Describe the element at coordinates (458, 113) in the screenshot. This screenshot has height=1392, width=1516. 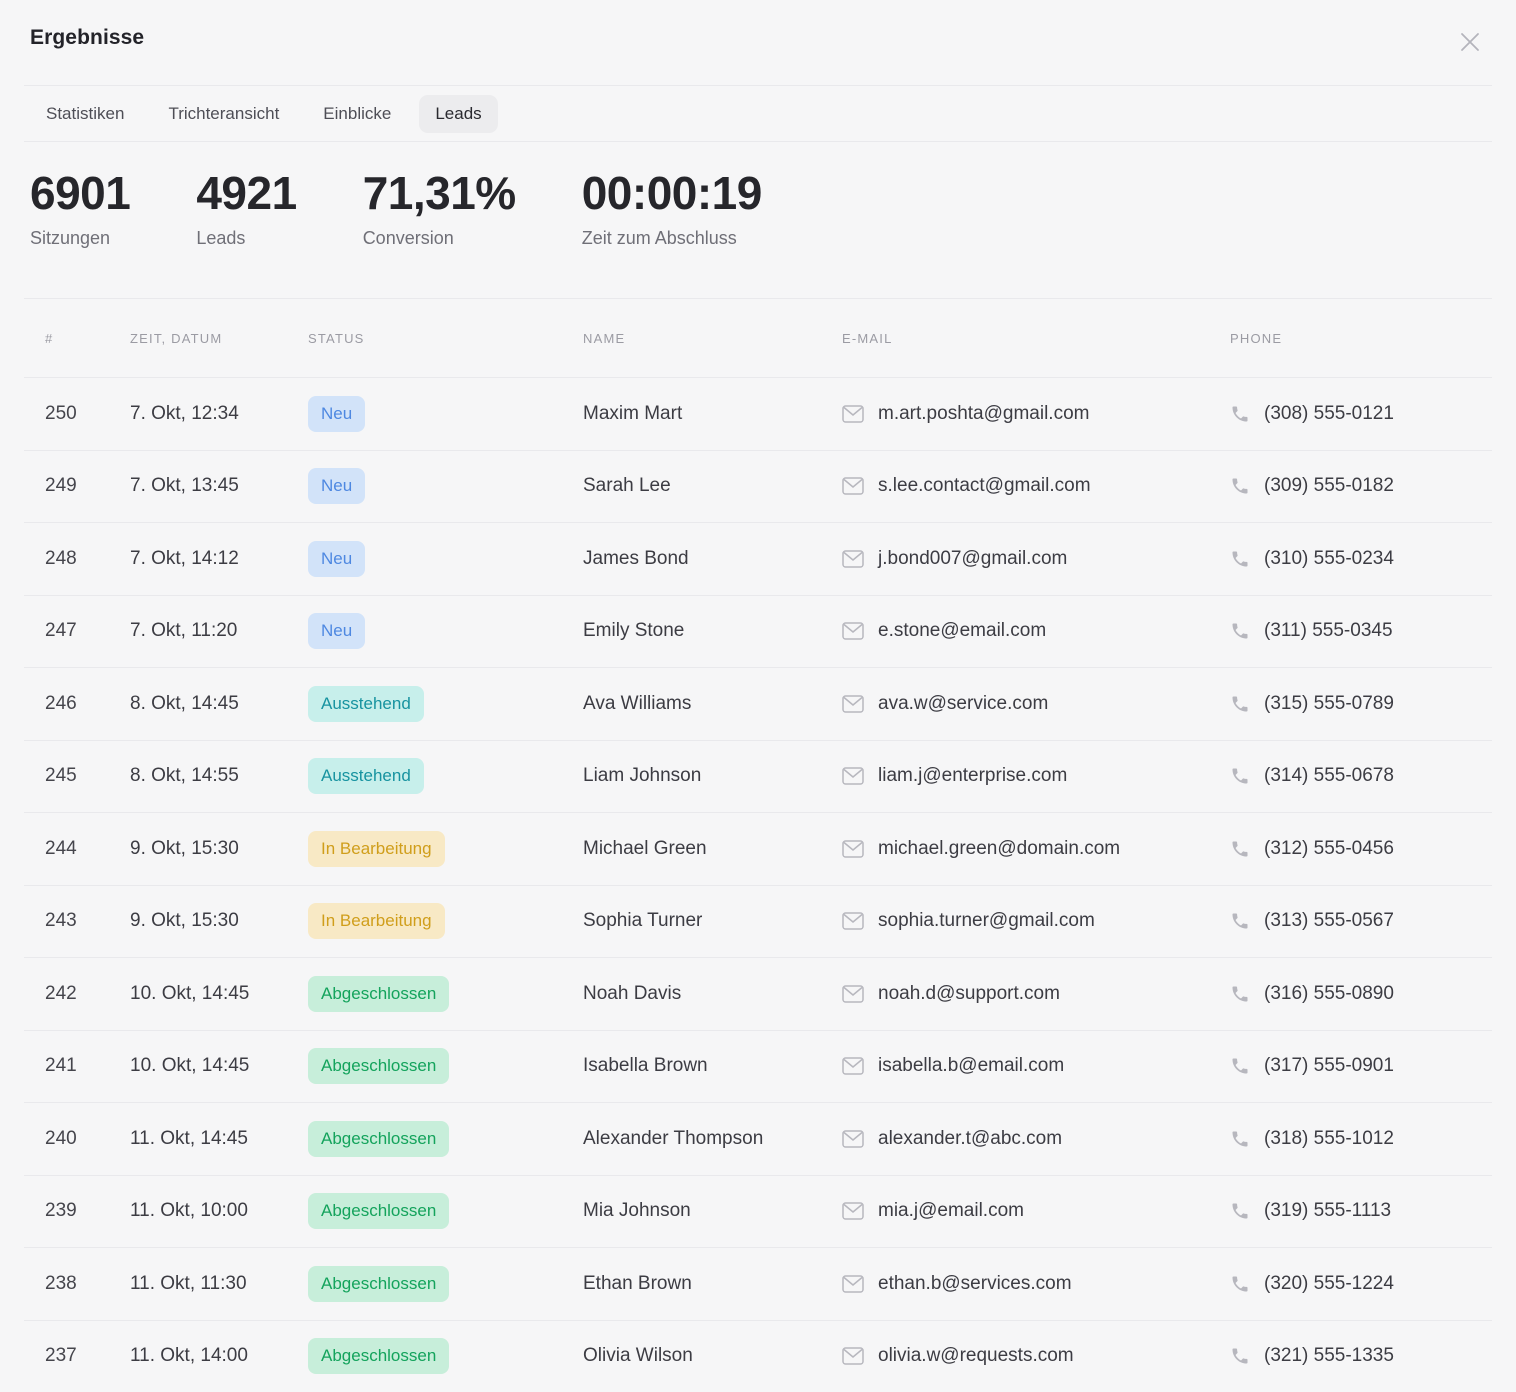
I see `tab-leads: Leads` at that location.